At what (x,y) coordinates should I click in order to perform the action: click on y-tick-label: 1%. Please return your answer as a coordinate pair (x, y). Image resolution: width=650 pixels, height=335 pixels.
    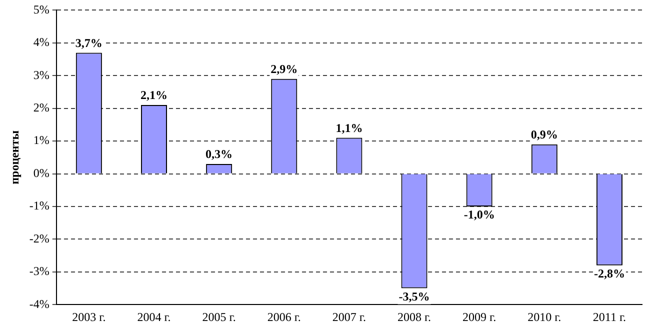
    Looking at the image, I should click on (41, 140).